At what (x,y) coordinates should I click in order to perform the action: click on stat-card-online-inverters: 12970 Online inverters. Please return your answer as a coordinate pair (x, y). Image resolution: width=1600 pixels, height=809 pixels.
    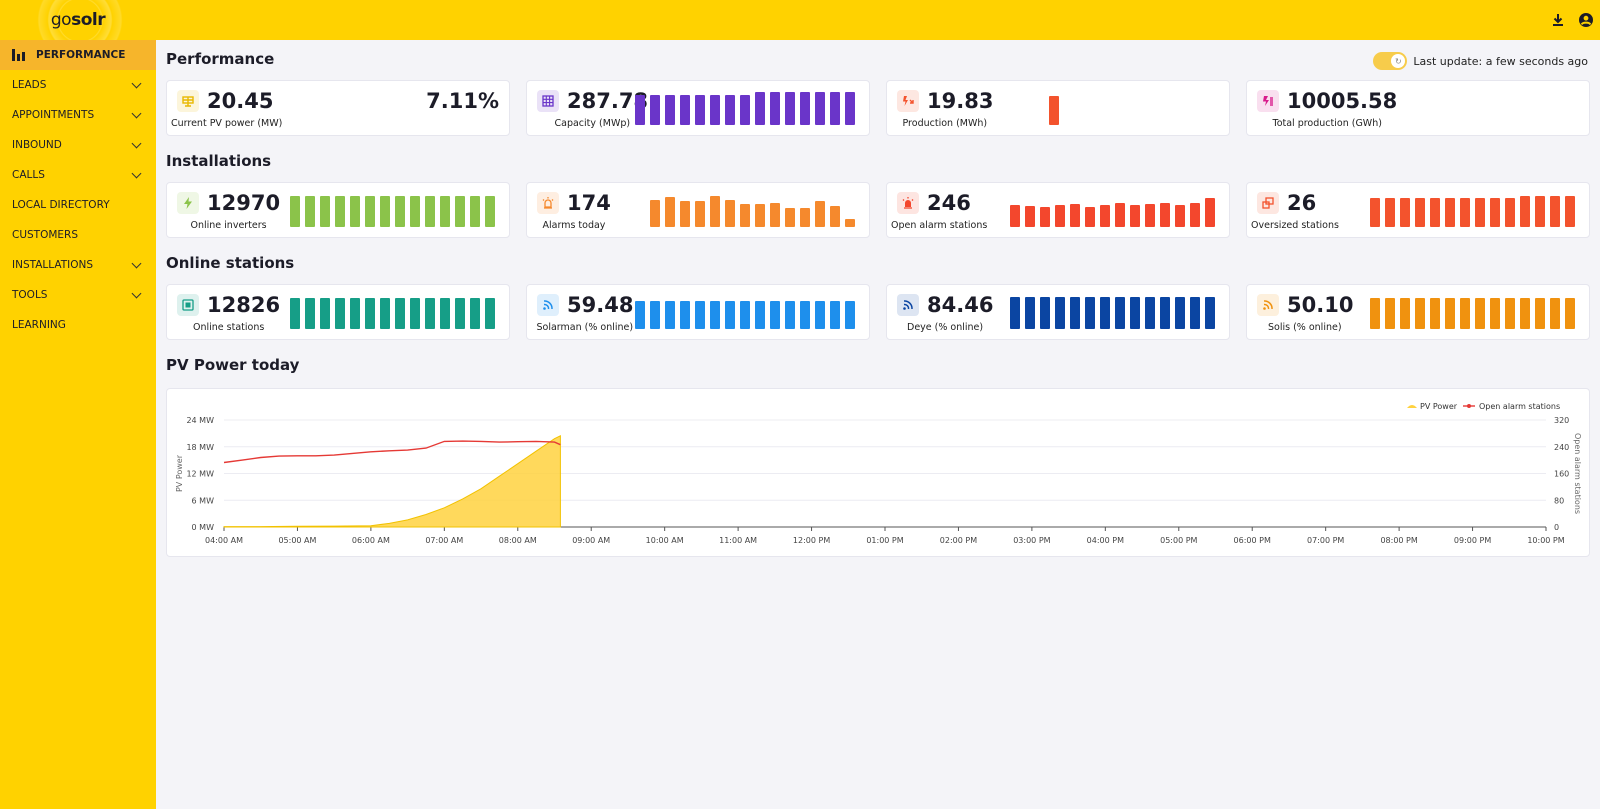
    Looking at the image, I should click on (338, 210).